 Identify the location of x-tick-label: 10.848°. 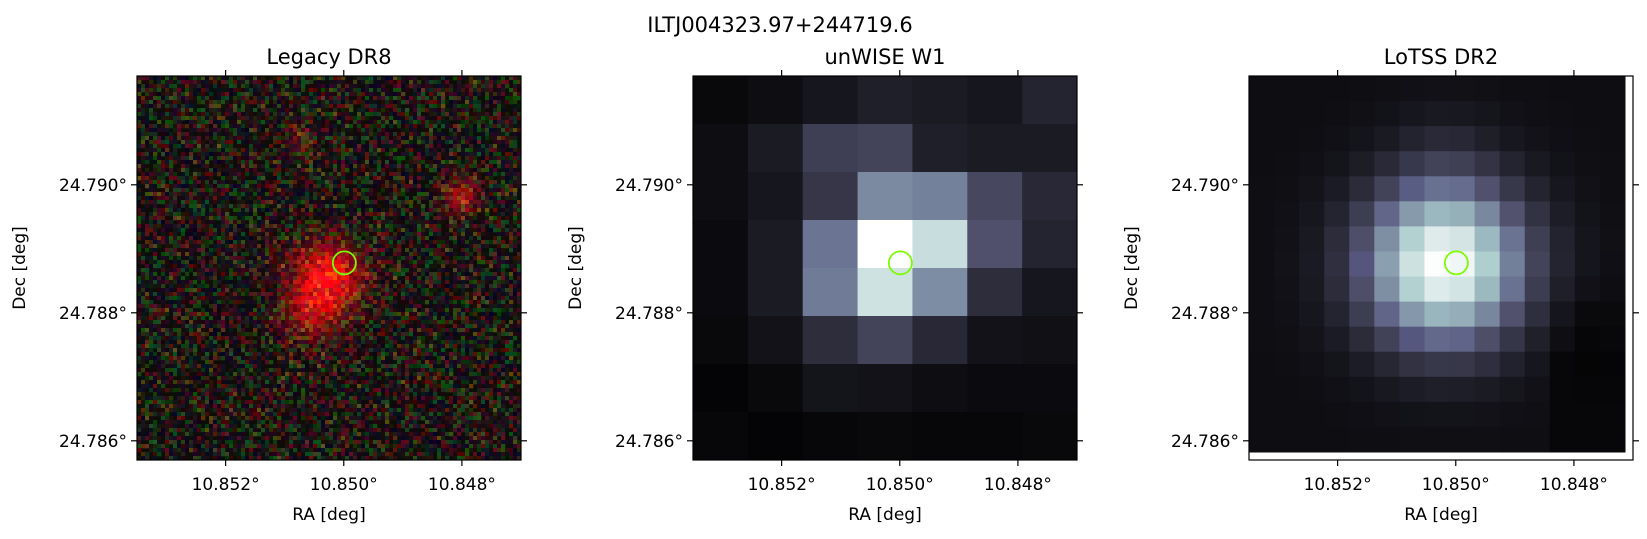
(1574, 485).